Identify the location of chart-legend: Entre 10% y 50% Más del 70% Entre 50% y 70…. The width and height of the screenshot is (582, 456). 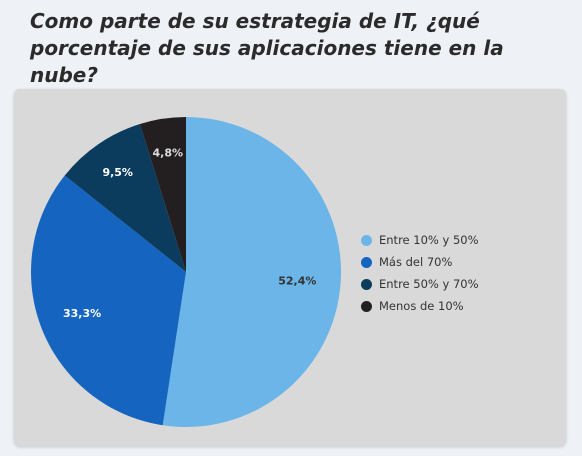
(420, 273).